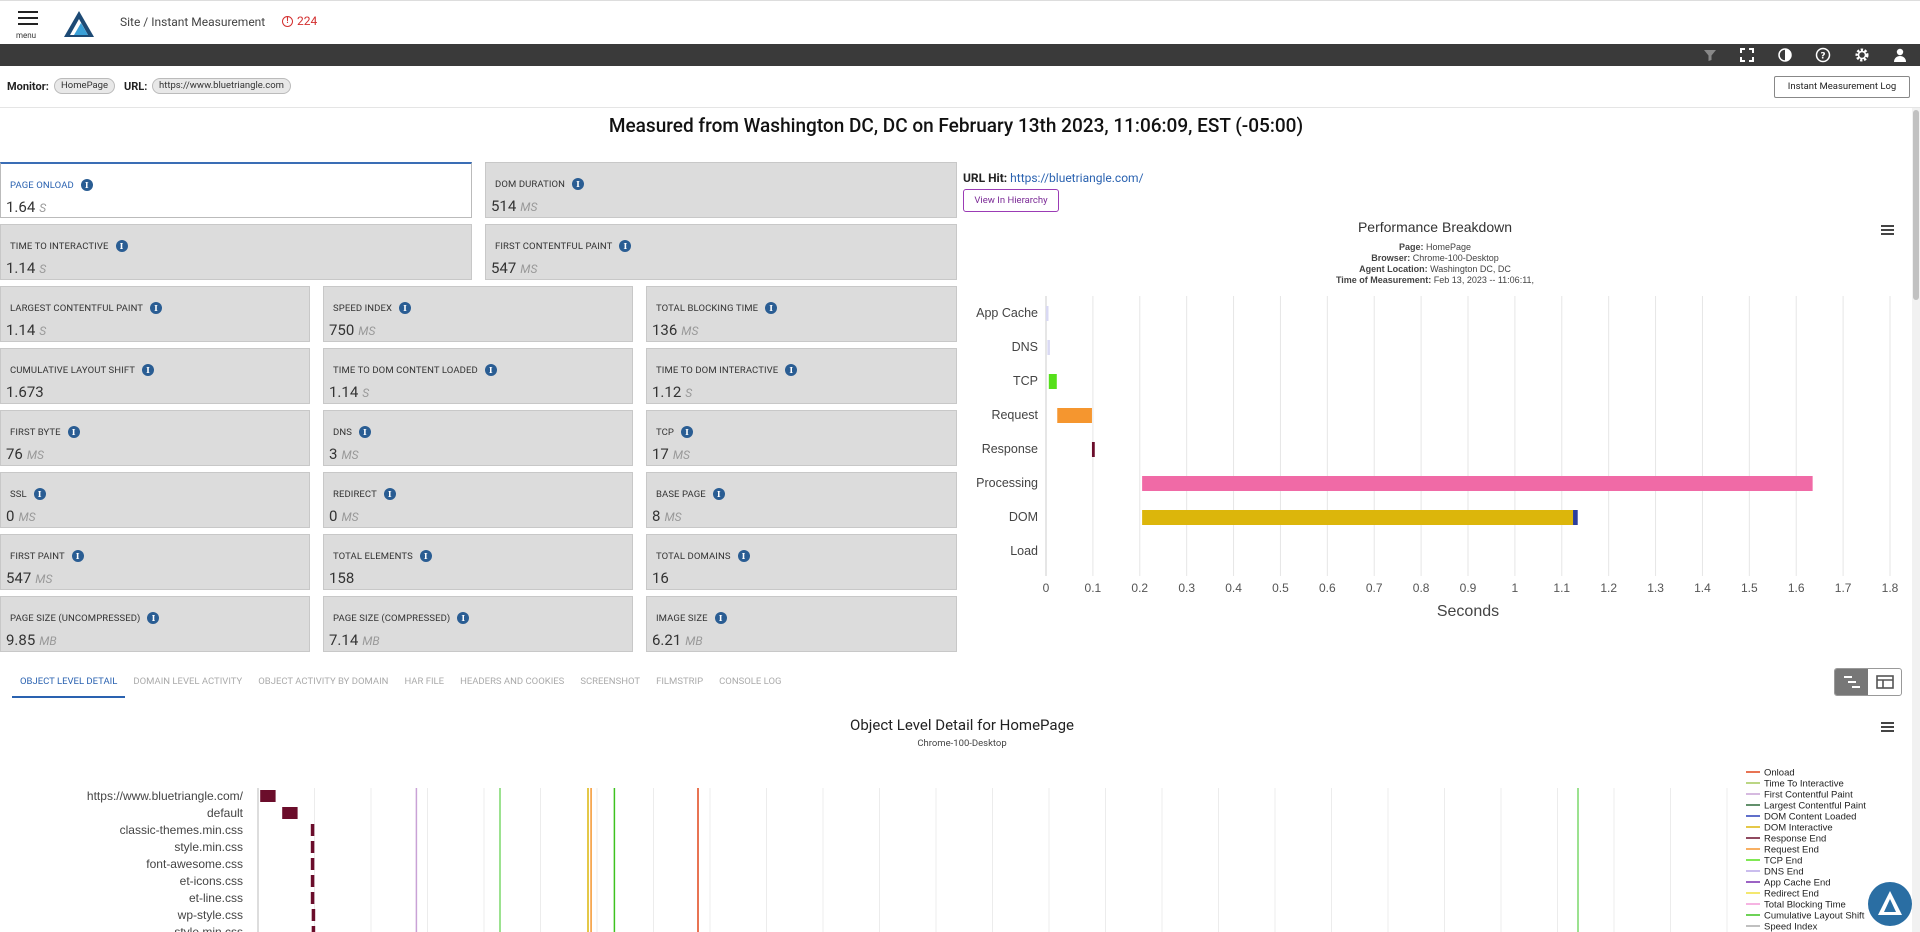 The width and height of the screenshot is (1920, 932). Describe the element at coordinates (1851, 682) in the screenshot. I see `waterfall-view-button` at that location.